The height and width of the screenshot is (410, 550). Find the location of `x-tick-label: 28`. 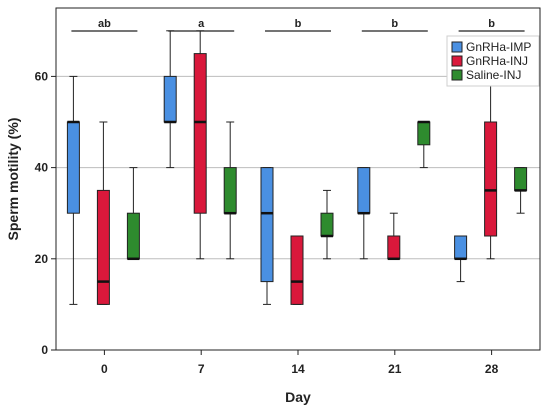

x-tick-label: 28 is located at coordinates (492, 369).